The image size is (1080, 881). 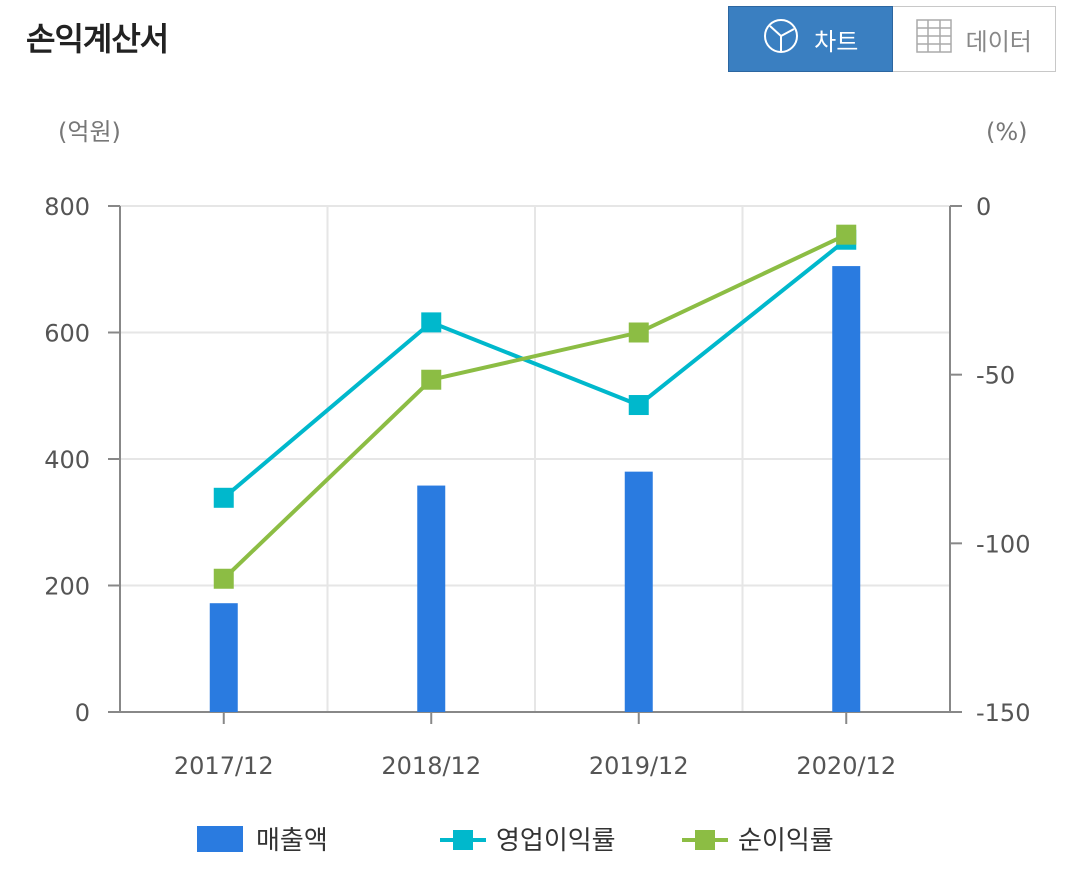 What do you see at coordinates (1003, 544) in the screenshot?
I see `right-axis-tick-label: -100` at bounding box center [1003, 544].